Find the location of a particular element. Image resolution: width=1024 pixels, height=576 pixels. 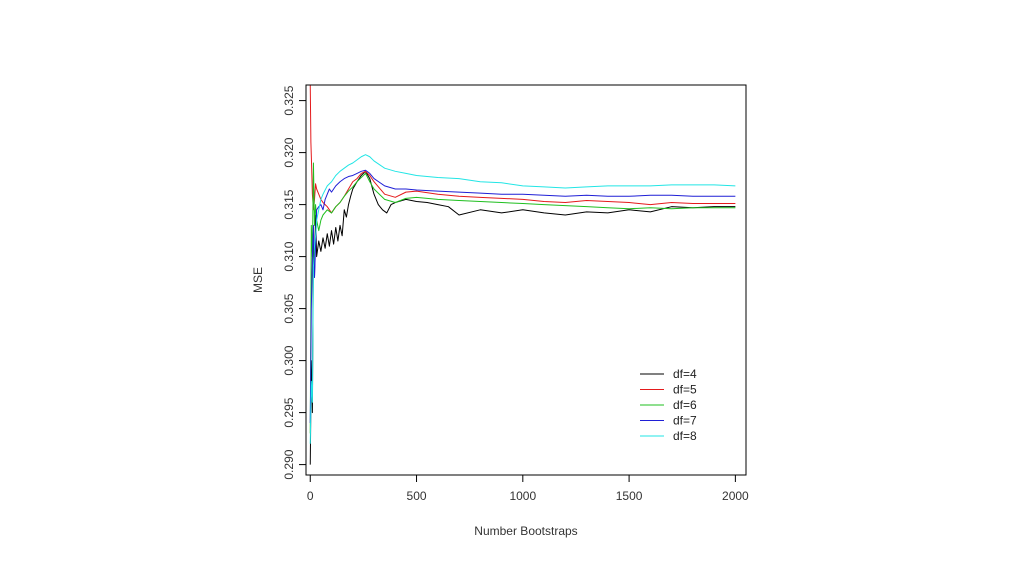

y-tick-label: 0.300 is located at coordinates (289, 360).